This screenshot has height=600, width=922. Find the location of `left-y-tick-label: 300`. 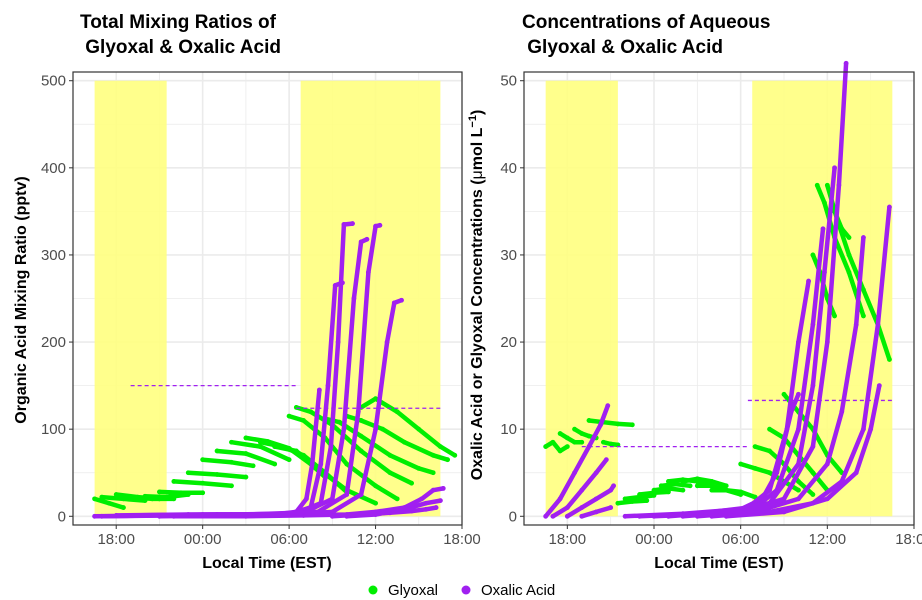

left-y-tick-label: 300 is located at coordinates (53, 255).